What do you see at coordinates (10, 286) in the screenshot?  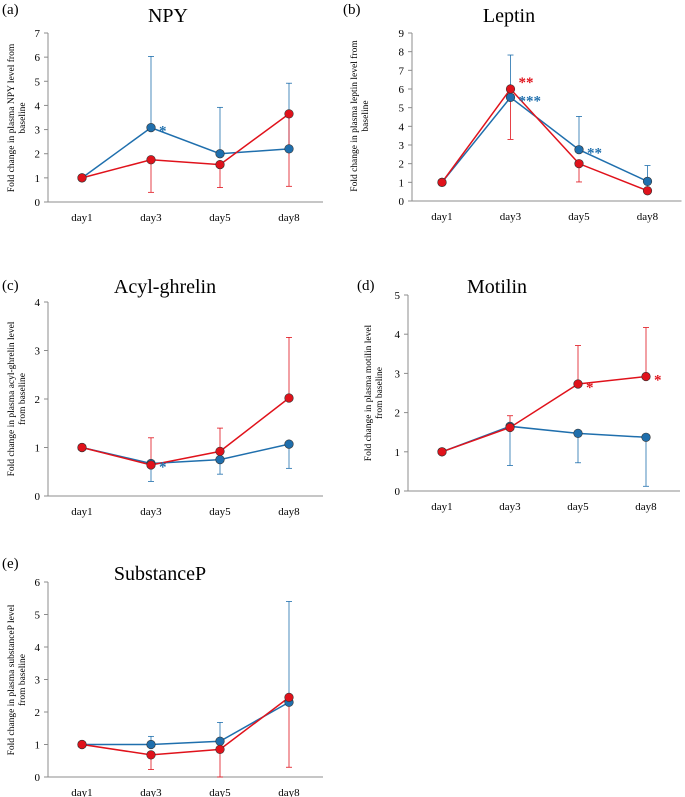 I see `panel-label: (c)` at bounding box center [10, 286].